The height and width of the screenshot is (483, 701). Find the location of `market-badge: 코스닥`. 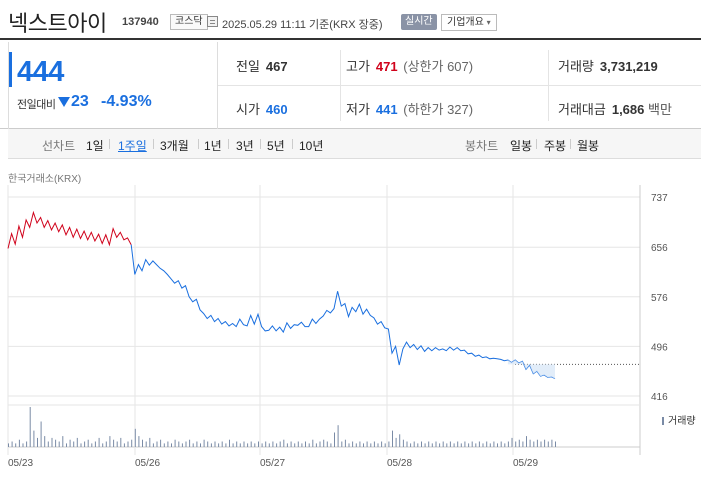

market-badge: 코스닥 is located at coordinates (189, 22).